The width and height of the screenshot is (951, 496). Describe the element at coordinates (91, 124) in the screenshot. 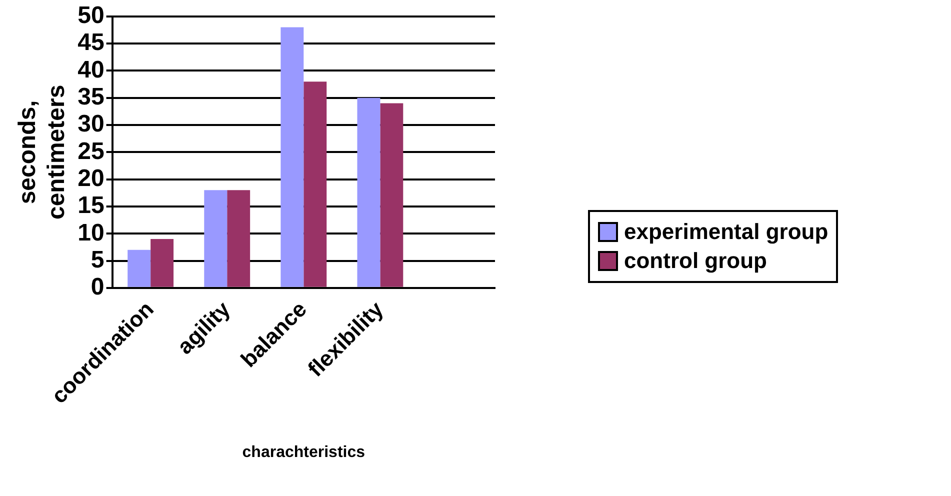

I see `y-tick-label: 30` at that location.